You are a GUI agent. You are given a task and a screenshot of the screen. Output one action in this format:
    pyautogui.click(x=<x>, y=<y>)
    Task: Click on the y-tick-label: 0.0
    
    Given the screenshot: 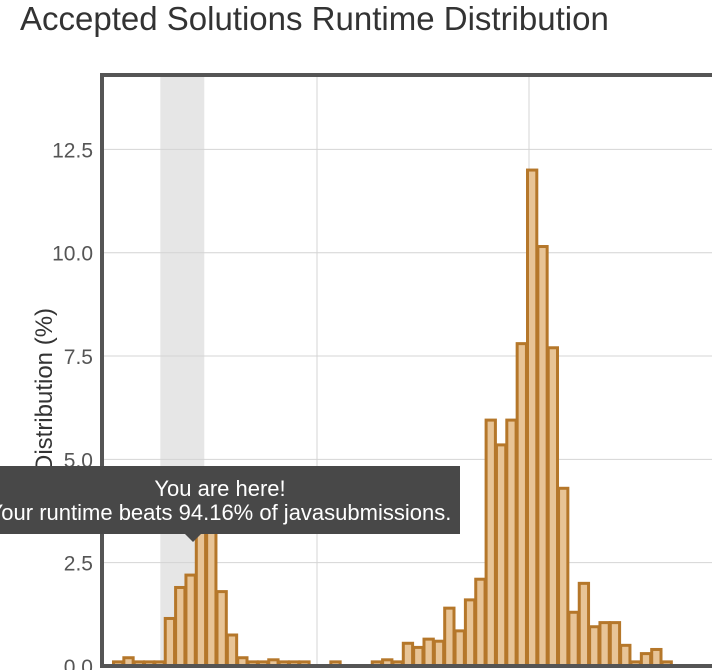 What is the action you would take?
    pyautogui.click(x=78, y=663)
    